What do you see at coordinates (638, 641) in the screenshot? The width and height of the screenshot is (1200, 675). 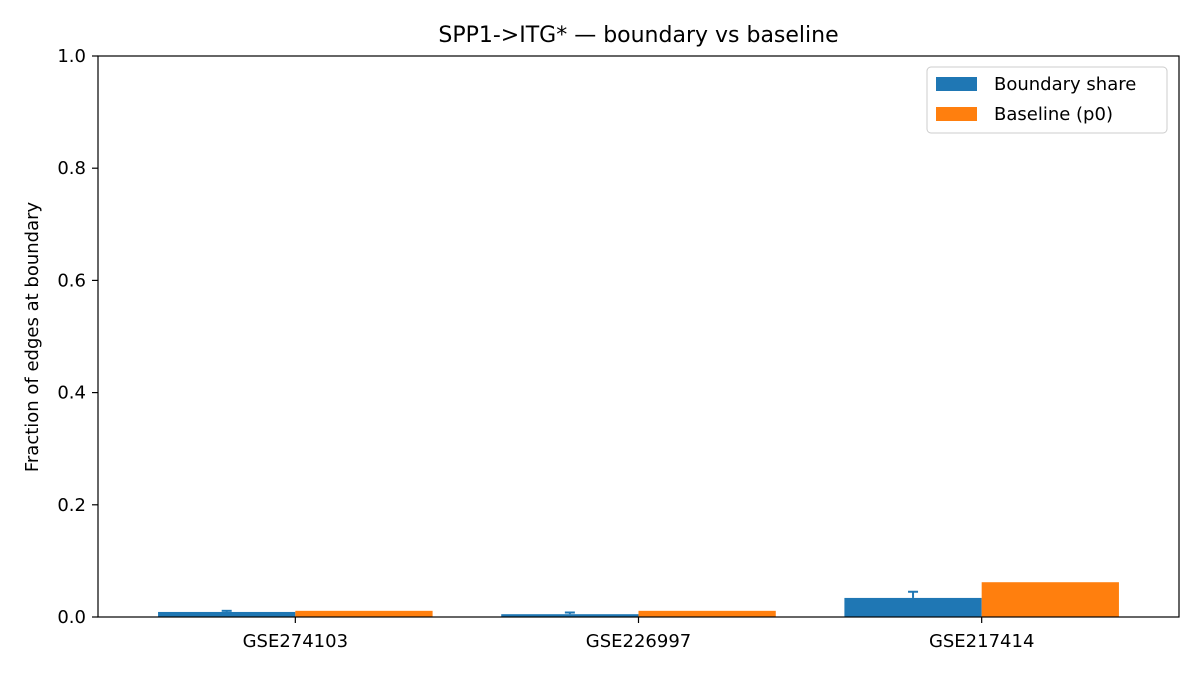 I see `x-tick-label: GSE226997` at bounding box center [638, 641].